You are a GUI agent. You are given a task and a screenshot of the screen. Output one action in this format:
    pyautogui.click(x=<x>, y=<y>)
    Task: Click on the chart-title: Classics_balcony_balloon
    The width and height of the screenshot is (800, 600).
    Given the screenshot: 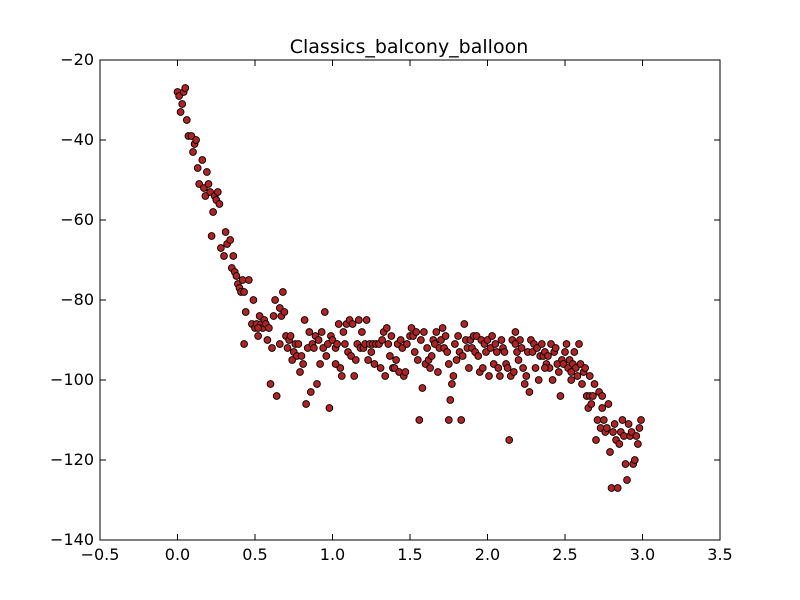 What is the action you would take?
    pyautogui.click(x=409, y=47)
    